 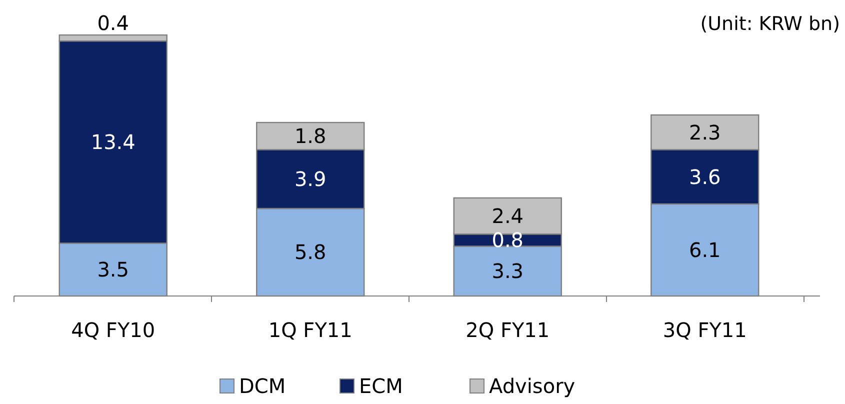 I want to click on data-label: 5.8, so click(x=310, y=252).